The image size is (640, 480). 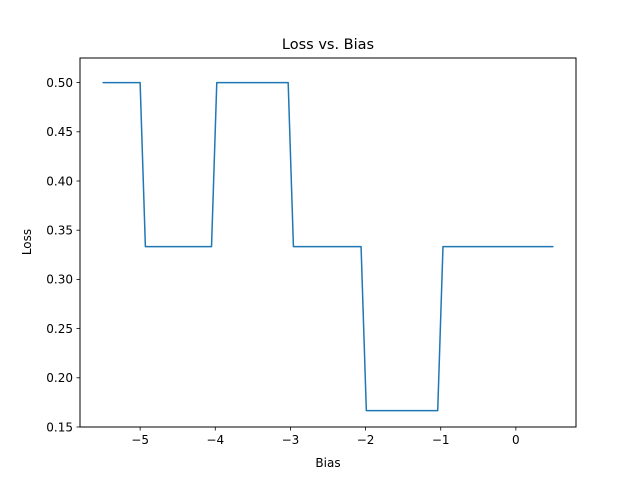 I want to click on x-axis-label: Bias, so click(x=327, y=463).